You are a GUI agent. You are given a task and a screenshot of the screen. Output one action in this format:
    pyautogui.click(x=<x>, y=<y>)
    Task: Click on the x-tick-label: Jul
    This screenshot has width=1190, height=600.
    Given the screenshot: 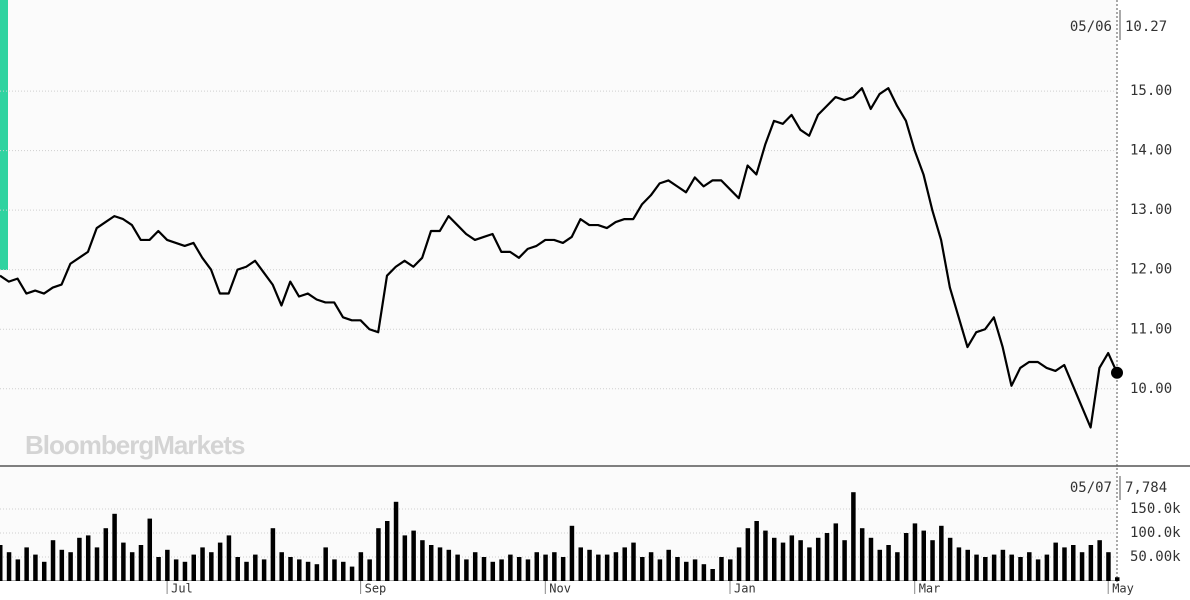 What is the action you would take?
    pyautogui.click(x=182, y=589)
    